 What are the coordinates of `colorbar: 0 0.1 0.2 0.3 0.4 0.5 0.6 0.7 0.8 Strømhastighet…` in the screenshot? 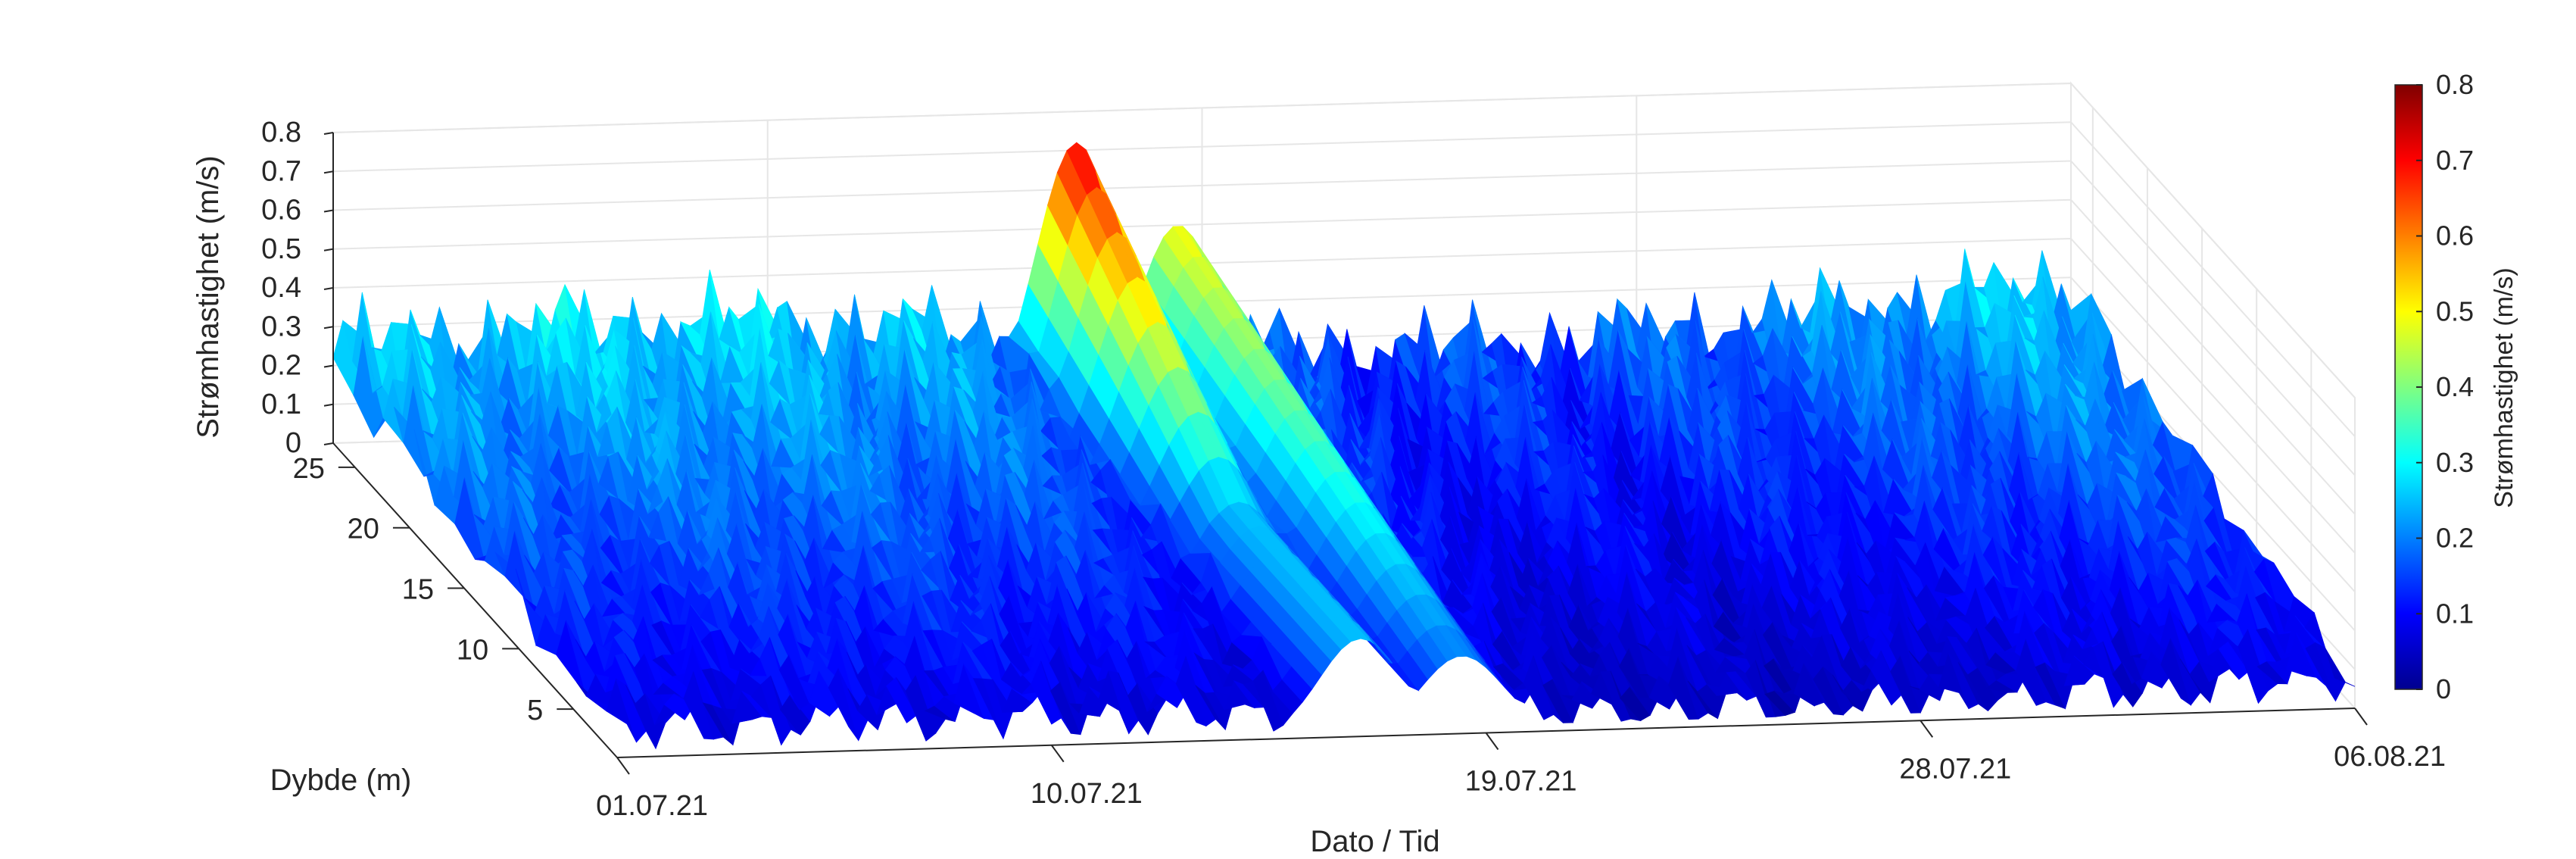 It's located at (2456, 386).